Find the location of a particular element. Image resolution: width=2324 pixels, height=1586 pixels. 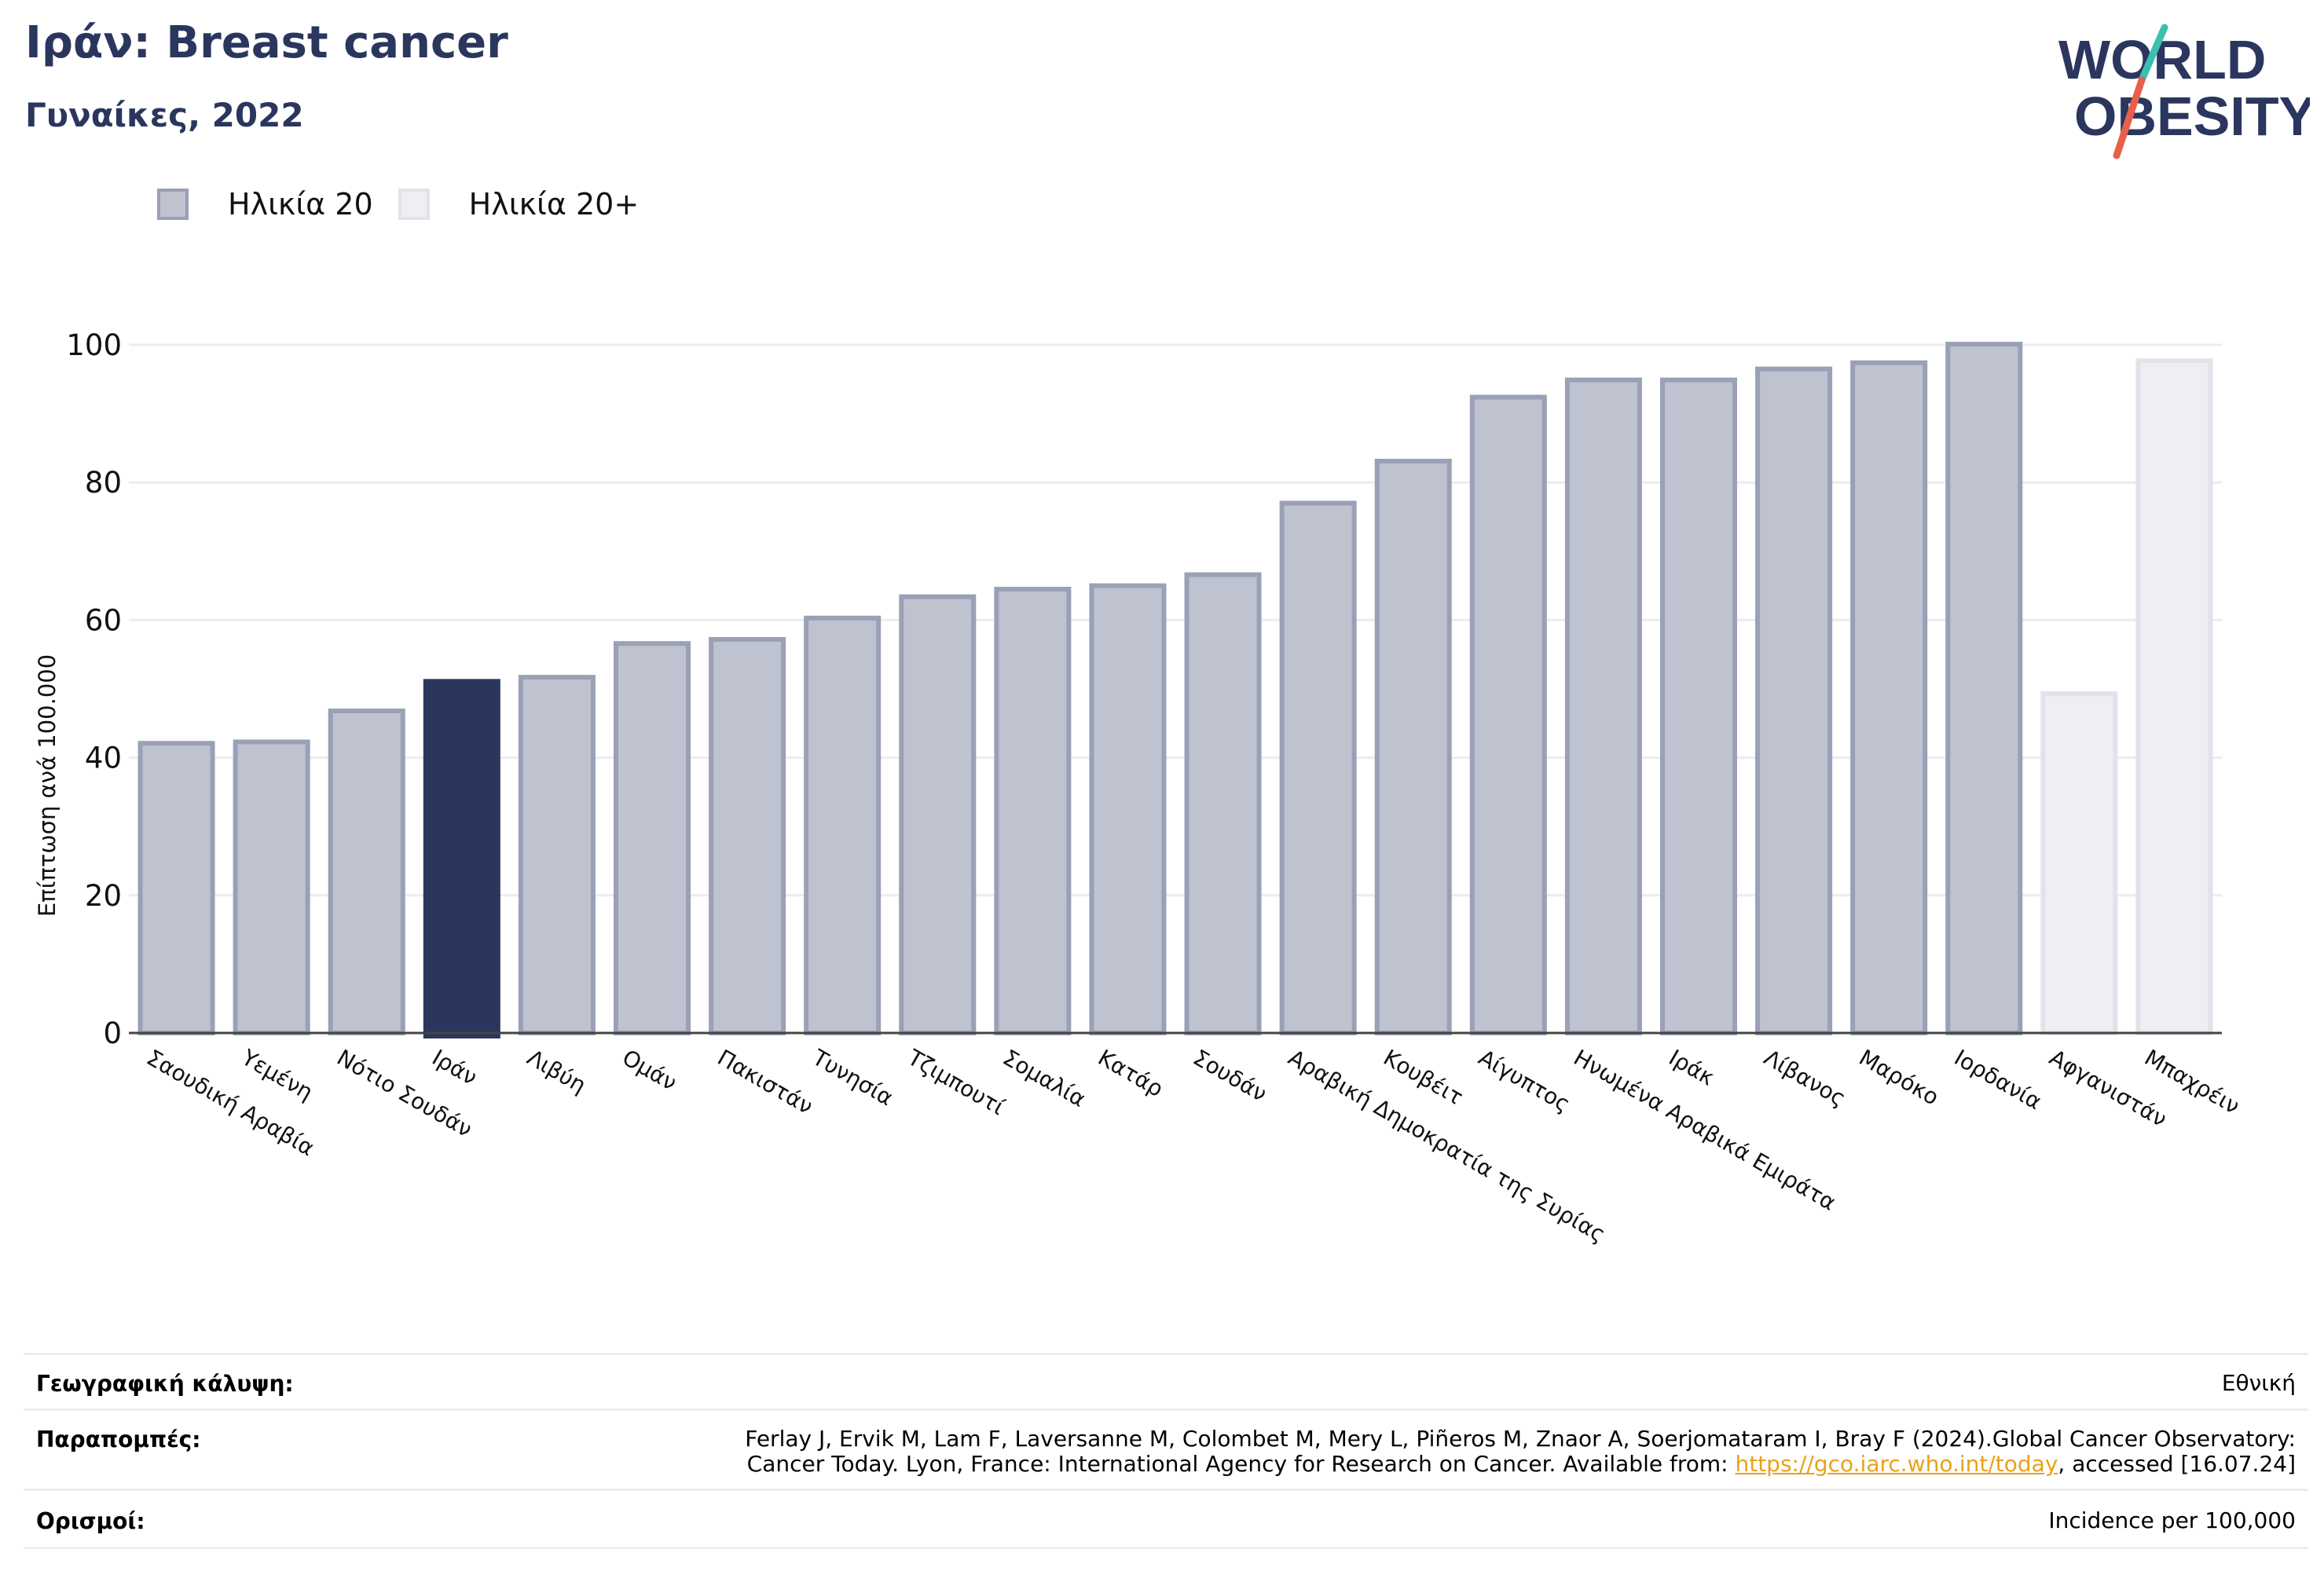

logo-text-obesity: OBESITY is located at coordinates (2192, 116).